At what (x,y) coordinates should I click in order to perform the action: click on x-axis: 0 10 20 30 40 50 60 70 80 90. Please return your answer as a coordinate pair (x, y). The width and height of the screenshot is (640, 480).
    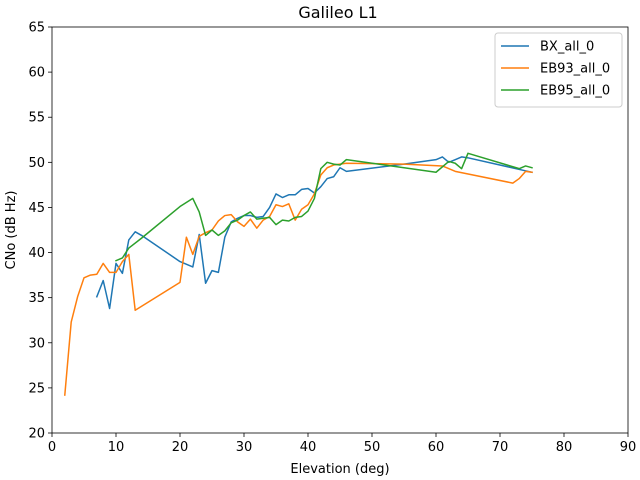
    Looking at the image, I should click on (342, 444).